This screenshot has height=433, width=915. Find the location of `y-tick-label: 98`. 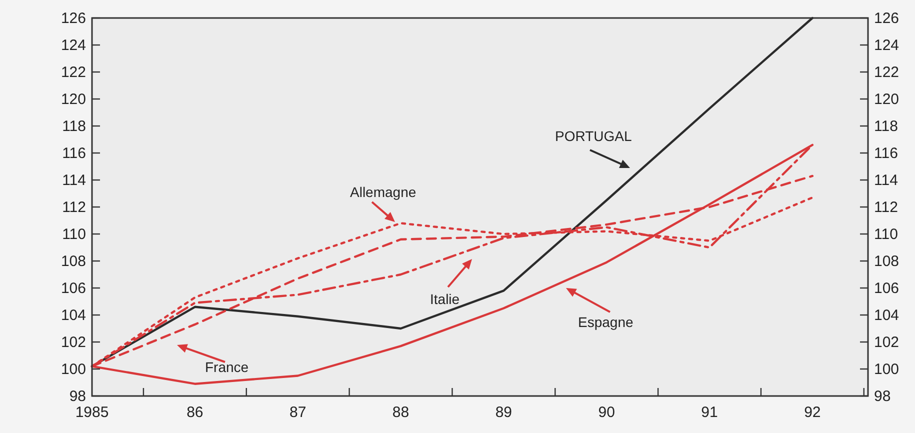

y-tick-label: 98 is located at coordinates (77, 396).